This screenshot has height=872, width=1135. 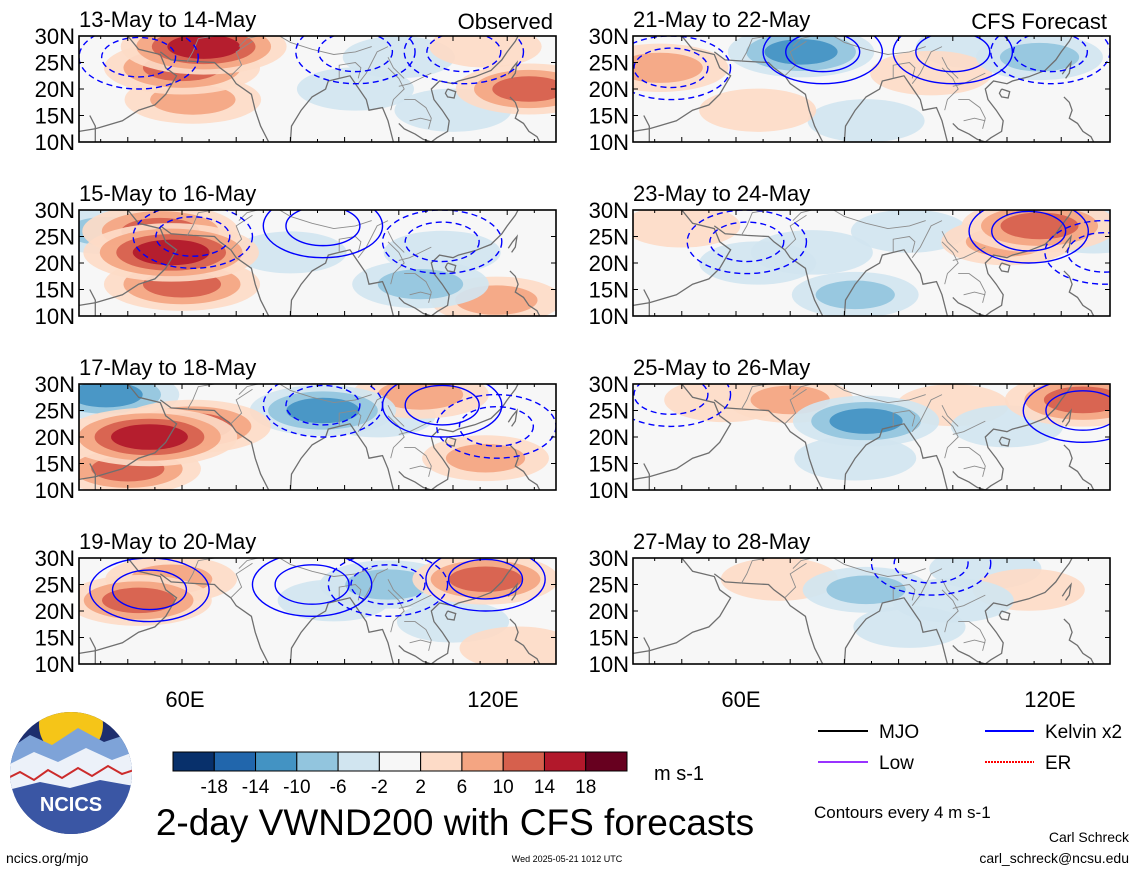 I want to click on panel-period-label: 13-May to 14-May, so click(x=167, y=19).